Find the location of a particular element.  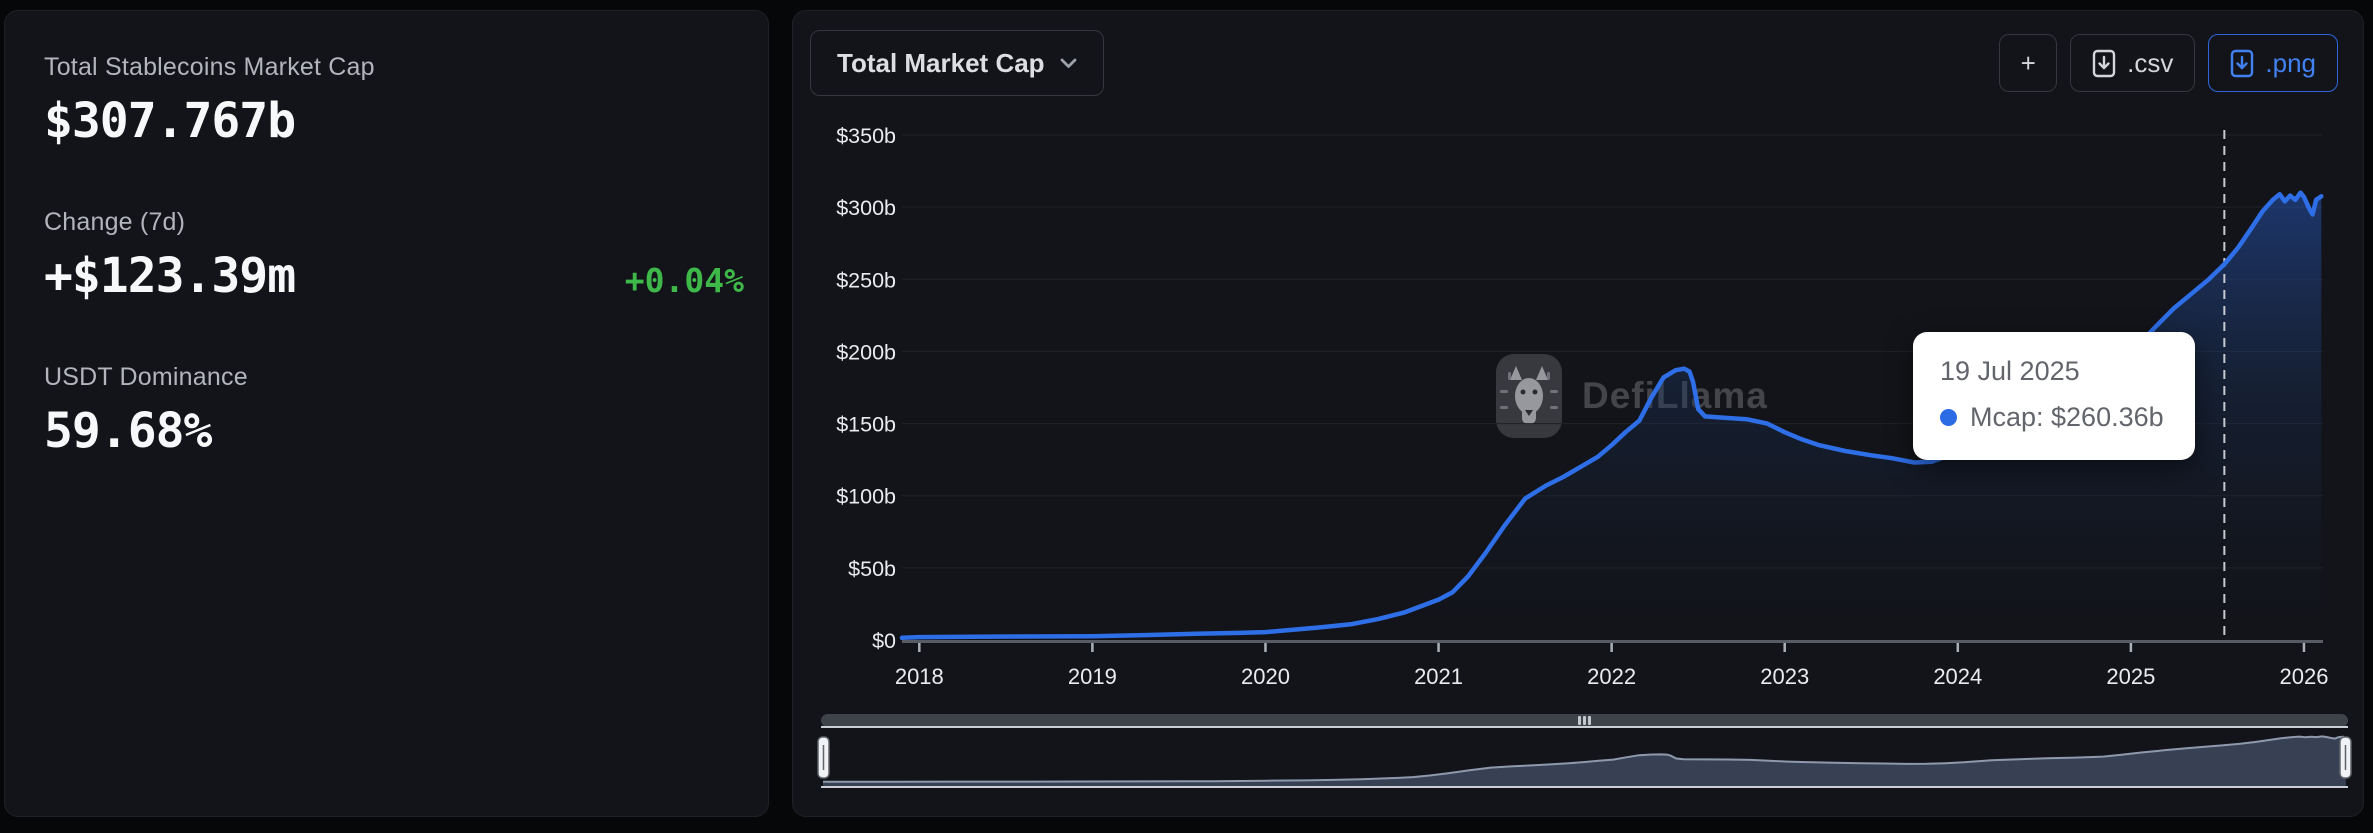

series-marker-dot is located at coordinates (1948, 417).